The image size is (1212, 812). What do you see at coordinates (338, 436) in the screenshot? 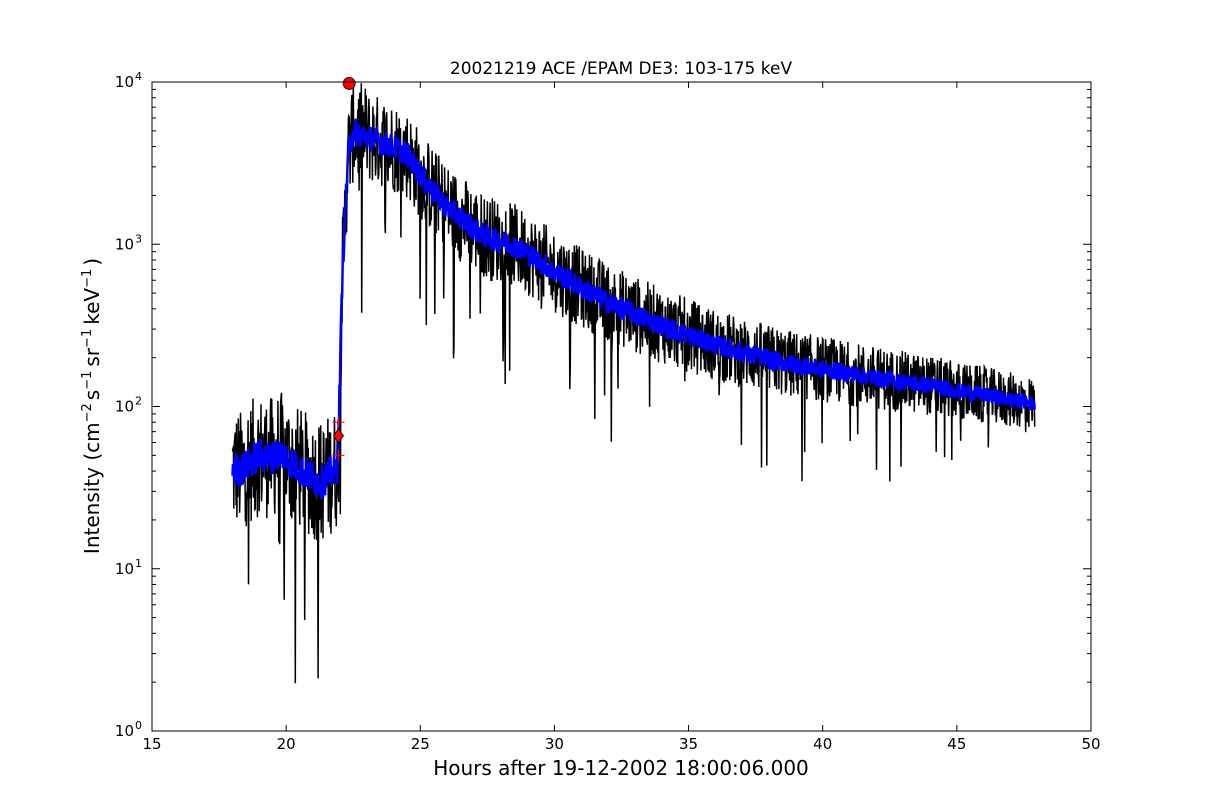
I see `onset-marker` at bounding box center [338, 436].